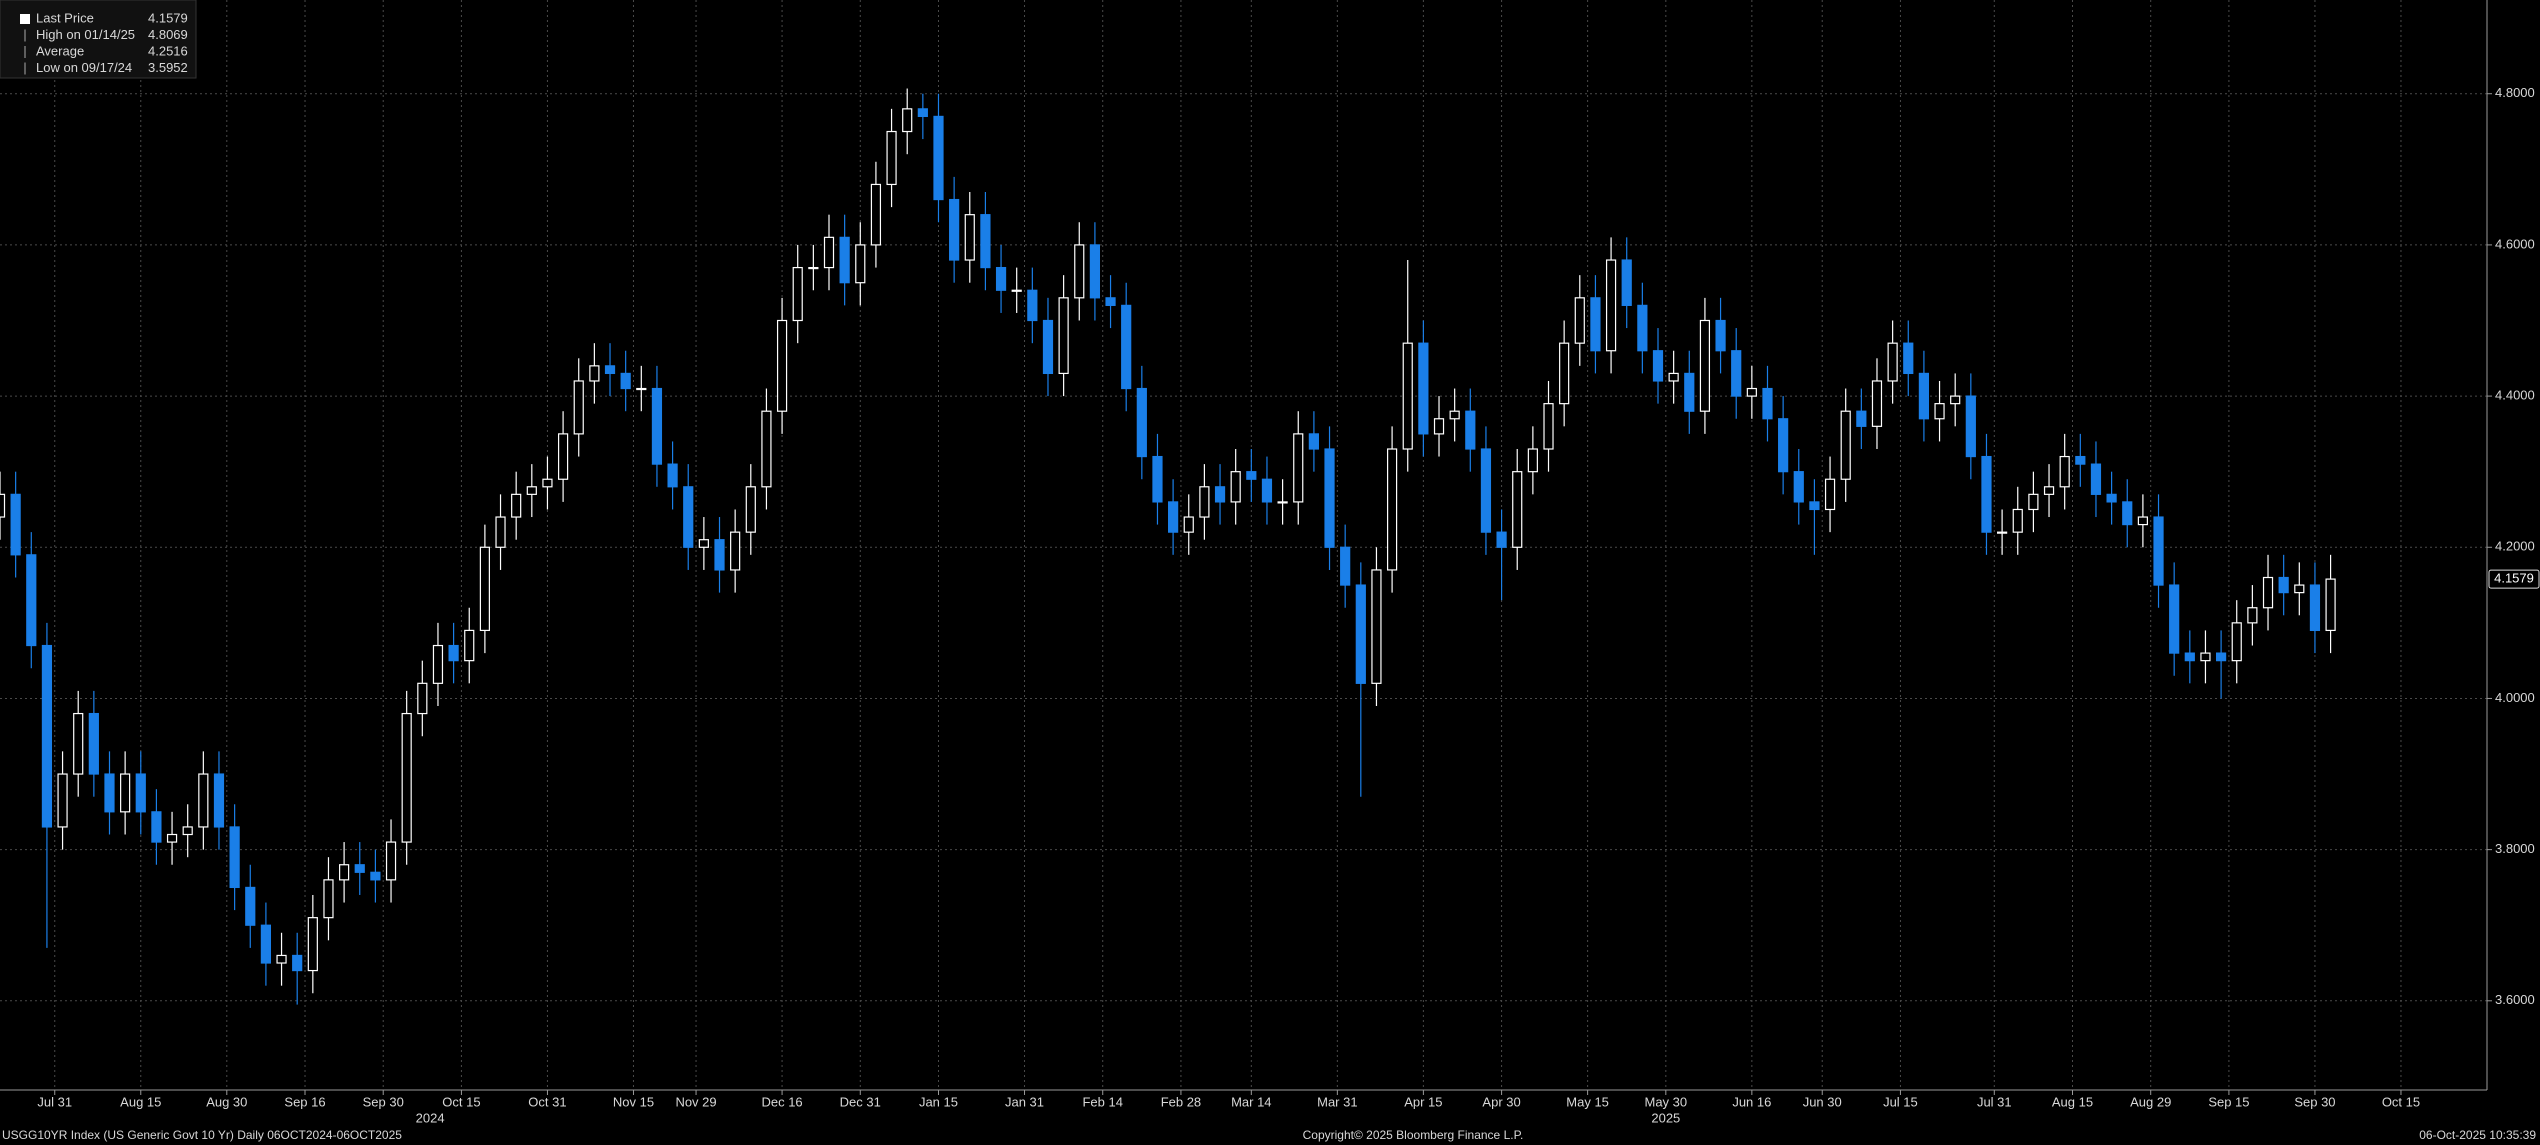  What do you see at coordinates (1822, 1101) in the screenshot?
I see `x-tick-label: Jun 30` at bounding box center [1822, 1101].